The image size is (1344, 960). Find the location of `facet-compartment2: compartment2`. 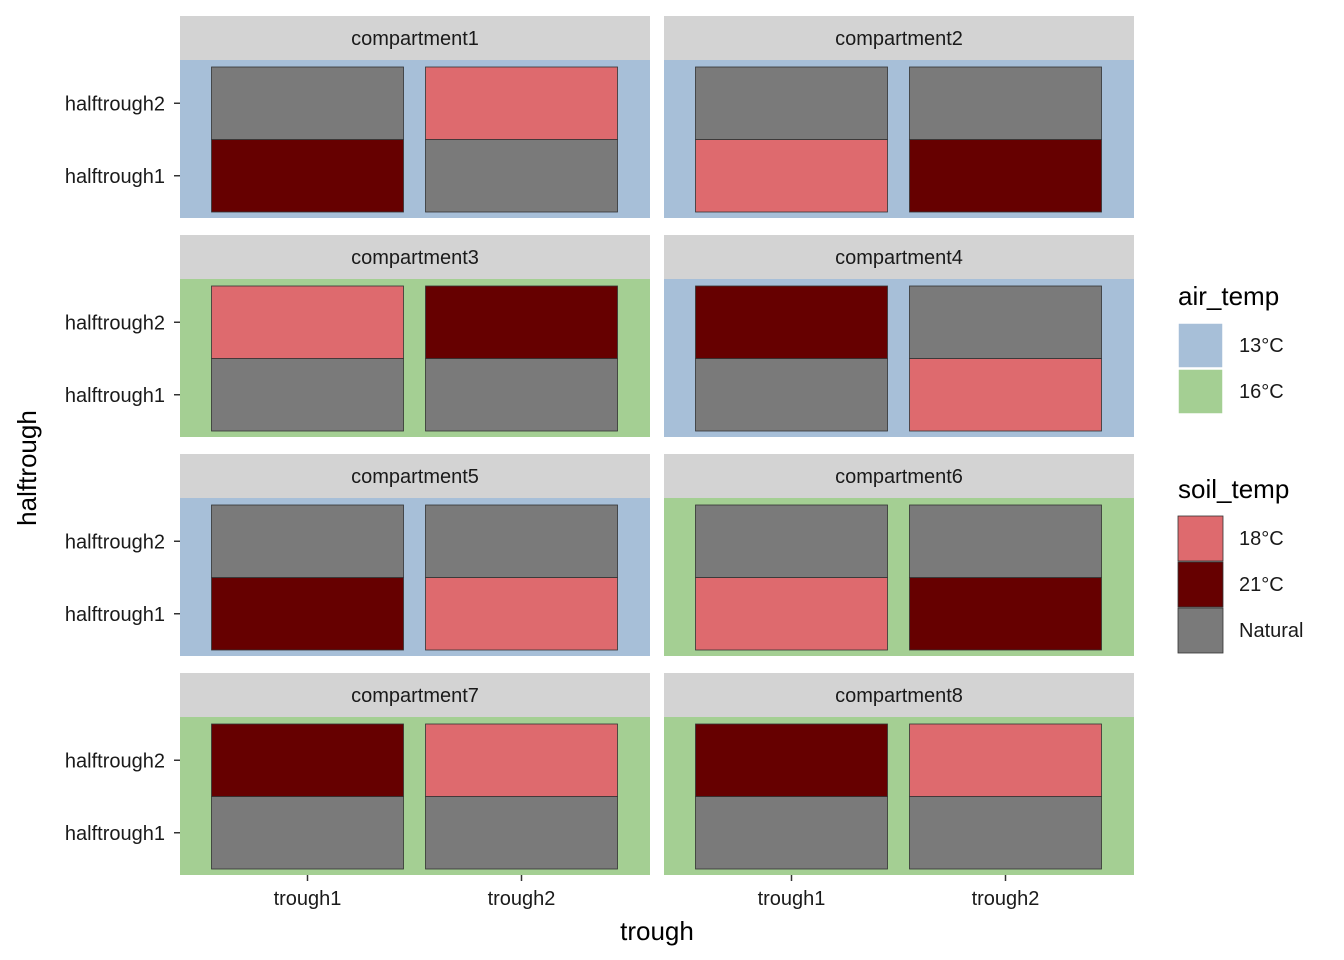

facet-compartment2: compartment2 is located at coordinates (899, 117).